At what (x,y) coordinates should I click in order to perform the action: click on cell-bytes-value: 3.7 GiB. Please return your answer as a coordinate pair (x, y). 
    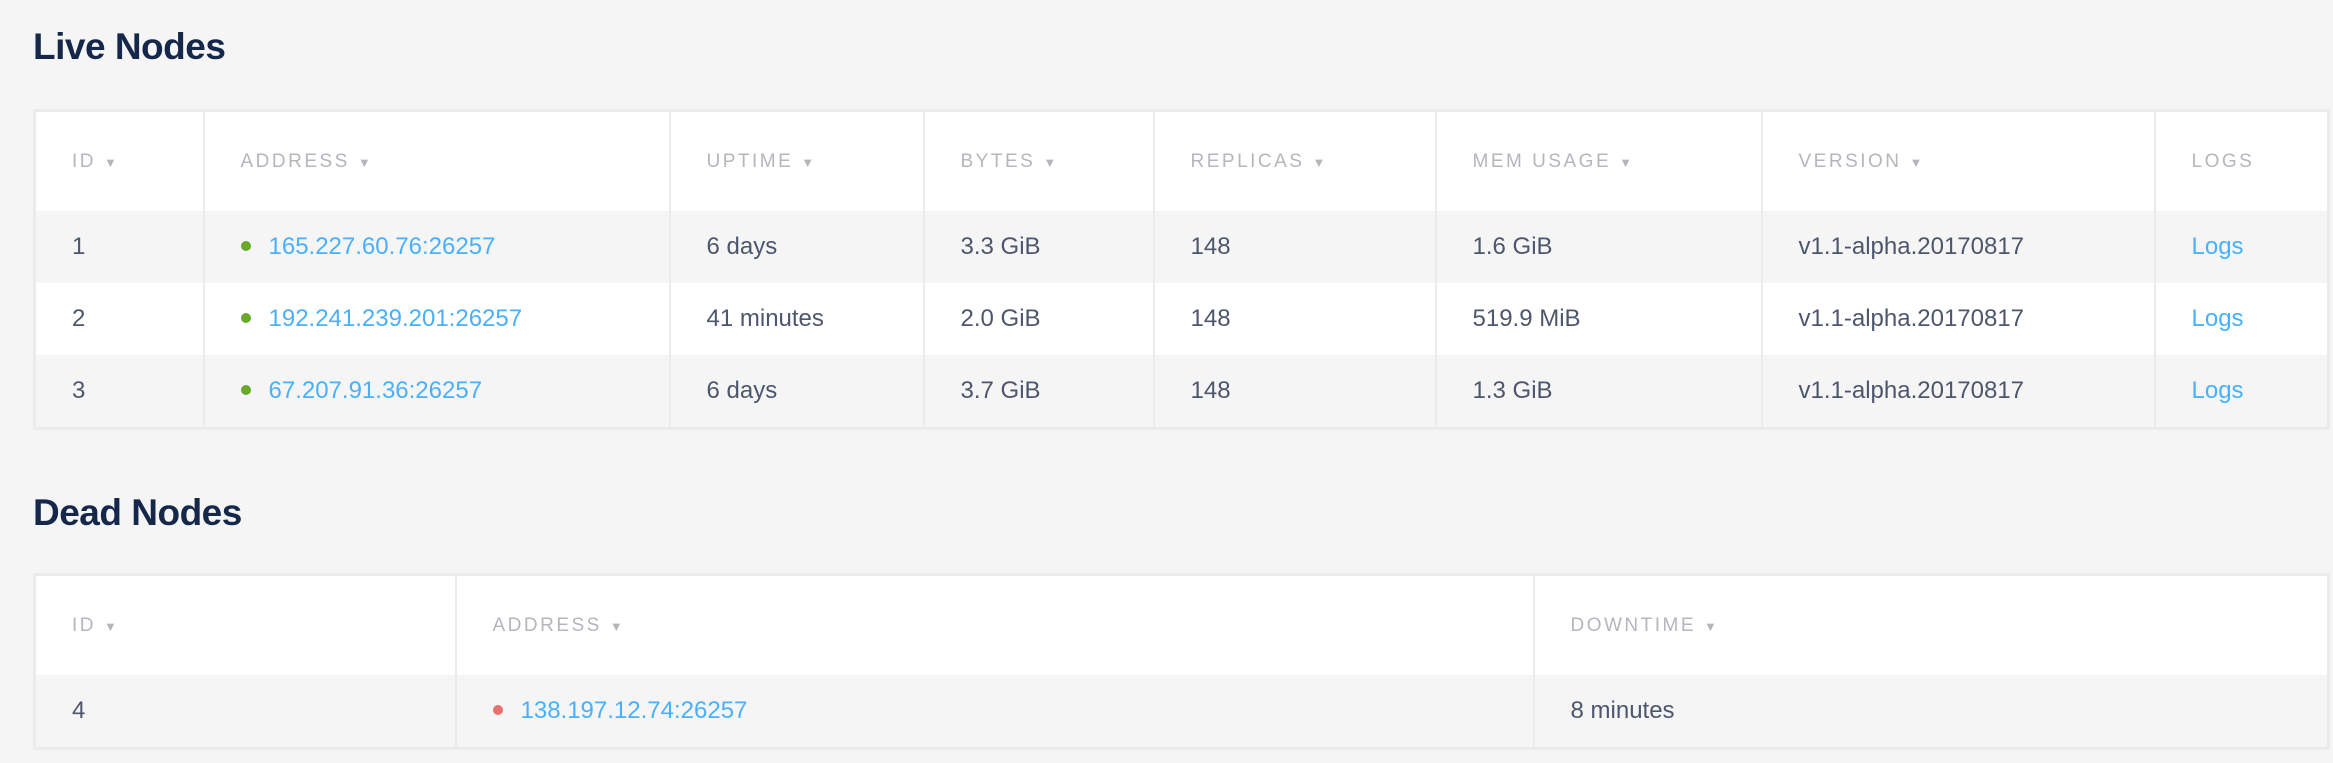
    Looking at the image, I should click on (1000, 390).